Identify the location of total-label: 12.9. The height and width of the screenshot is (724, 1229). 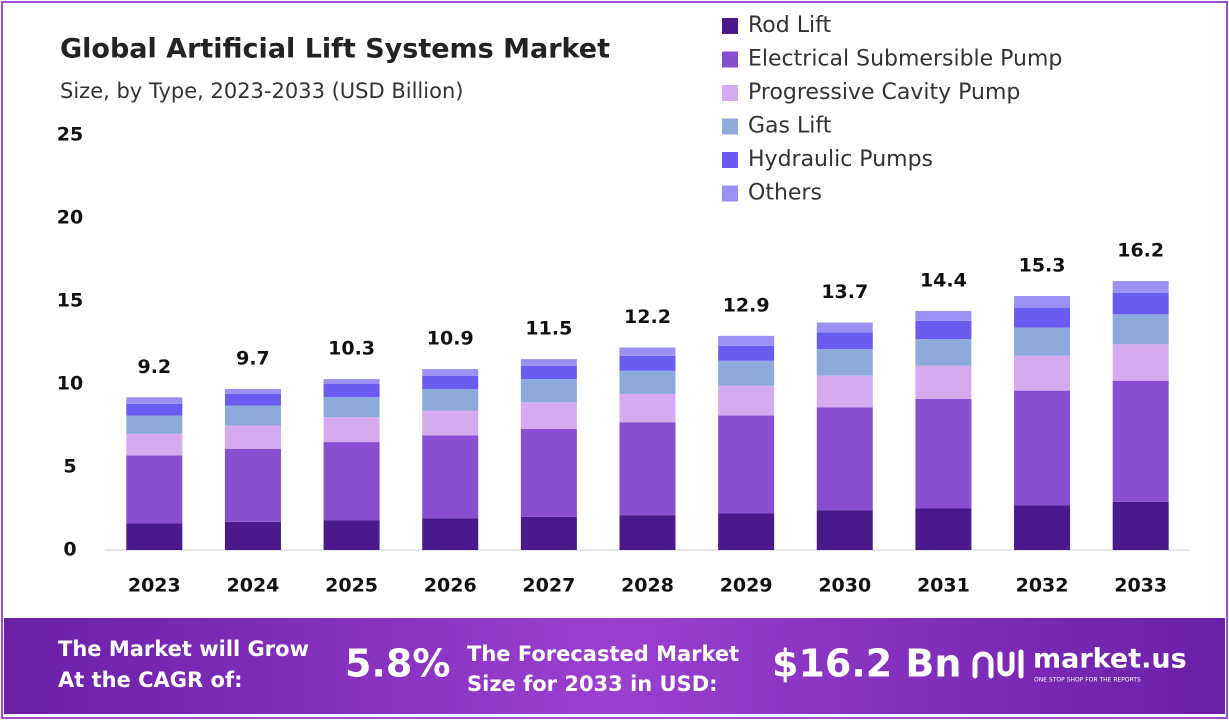
(746, 305).